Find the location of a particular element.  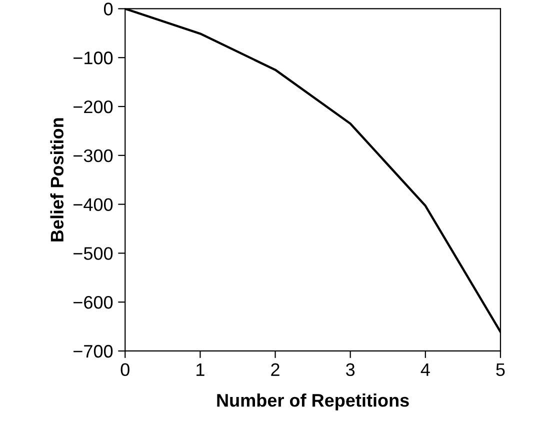

x-tick-label: 3 is located at coordinates (350, 369).